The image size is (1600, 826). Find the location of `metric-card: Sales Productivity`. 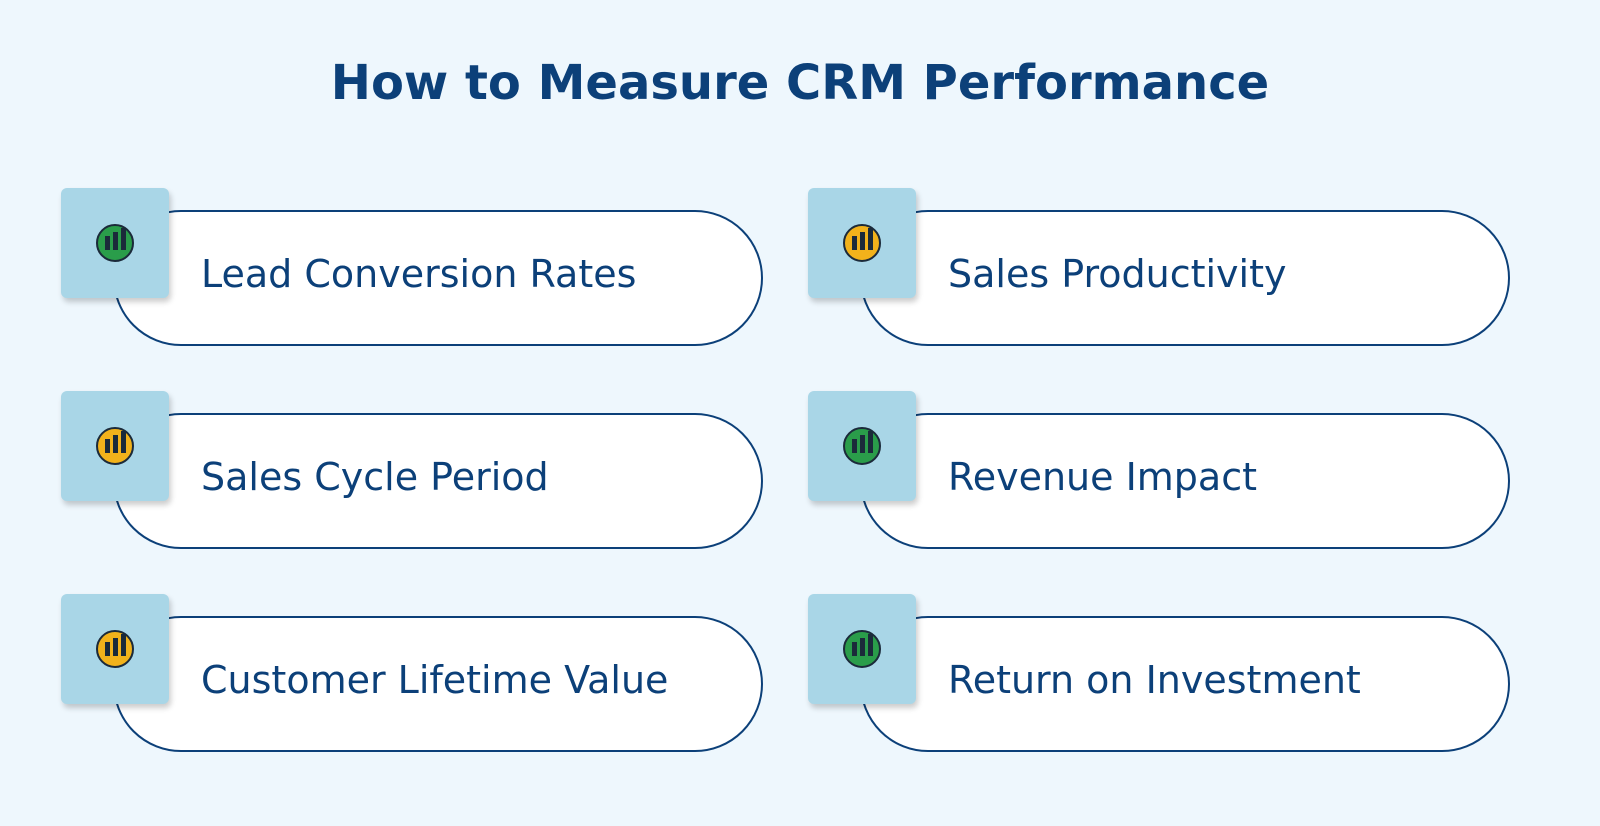

metric-card: Sales Productivity is located at coordinates (1188, 273).